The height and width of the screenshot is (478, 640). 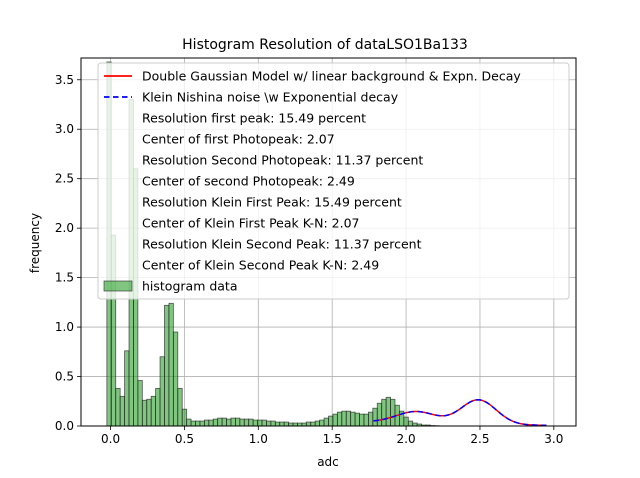 I want to click on legend-entry-label: Center of Klein Second Peak K-N: 2.49, so click(x=260, y=265).